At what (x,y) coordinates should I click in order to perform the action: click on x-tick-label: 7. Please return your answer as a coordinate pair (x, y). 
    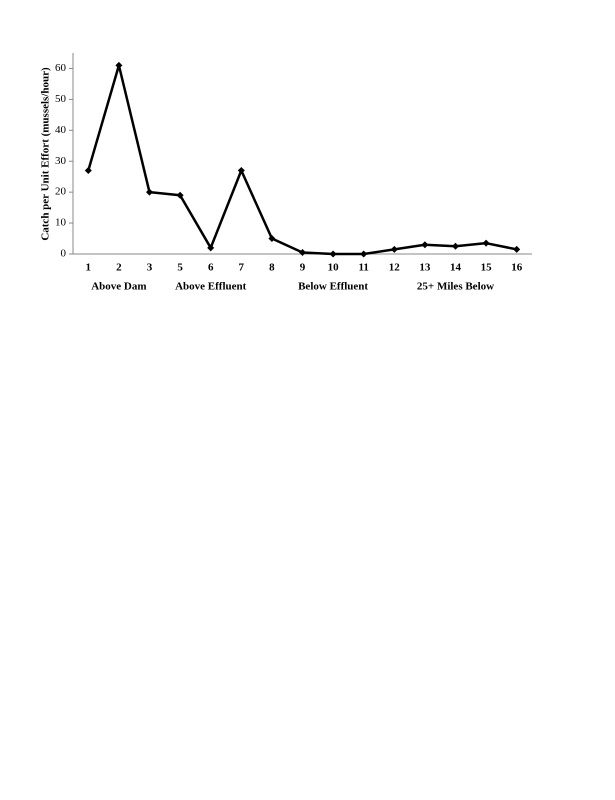
    Looking at the image, I should click on (242, 268).